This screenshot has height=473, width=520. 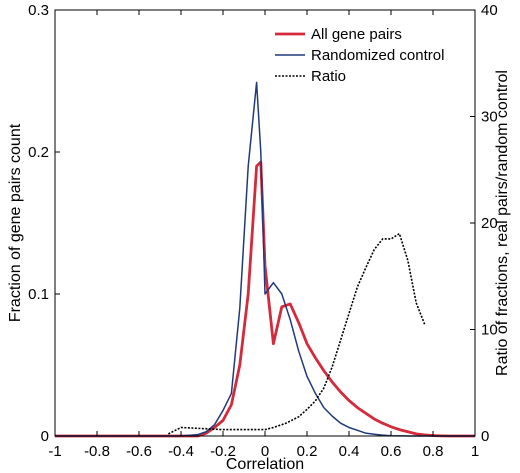 I want to click on legend: All gene pairs Randomized control Ratio, so click(x=359, y=55).